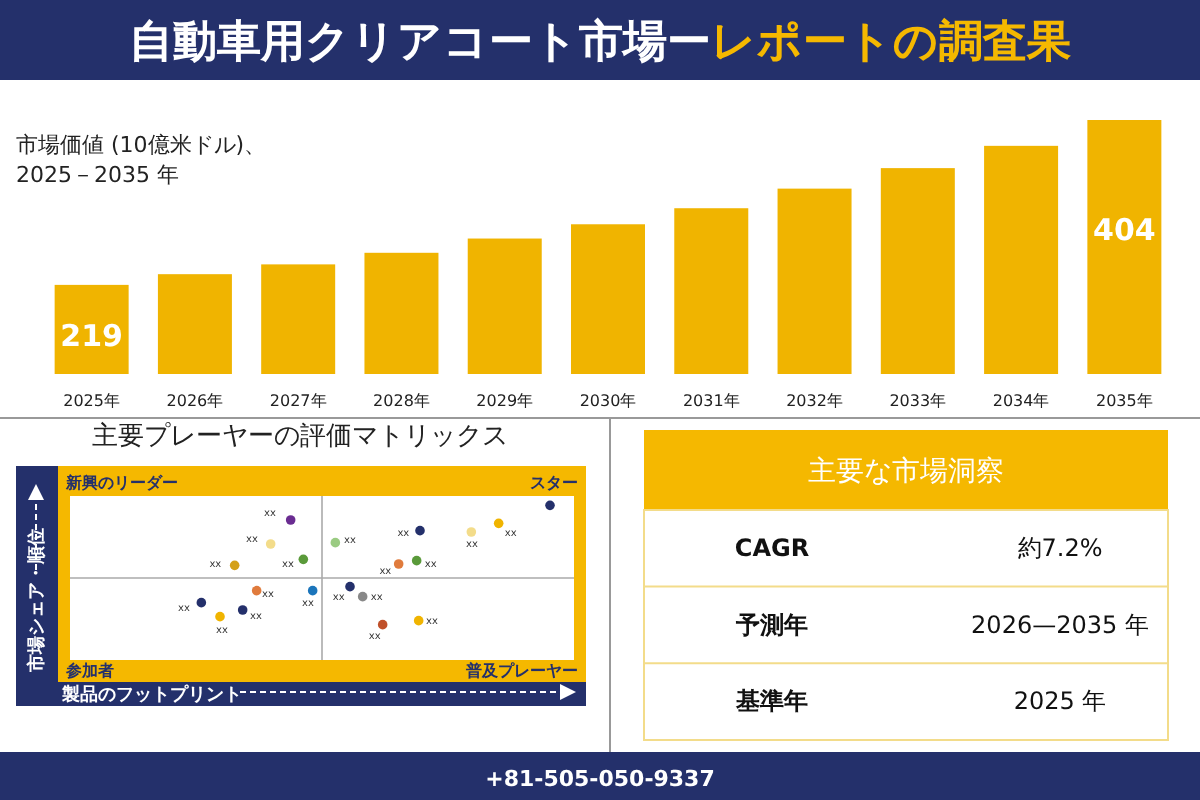 Image resolution: width=1200 pixels, height=800 pixels. I want to click on chart-title: 自動車用クリアコート市場ー, so click(420, 42).